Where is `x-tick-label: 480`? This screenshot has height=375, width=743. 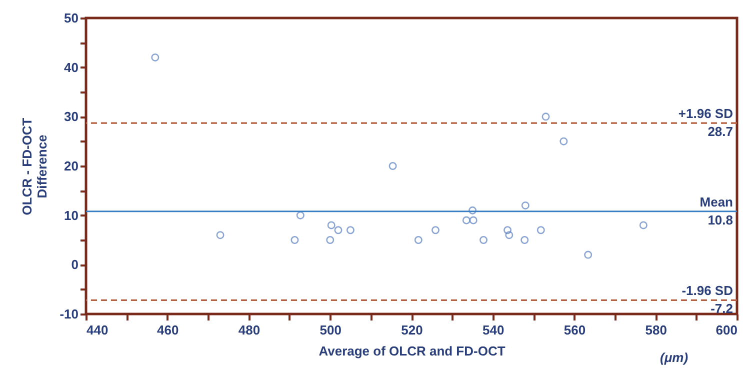
x-tick-label: 480 is located at coordinates (249, 330).